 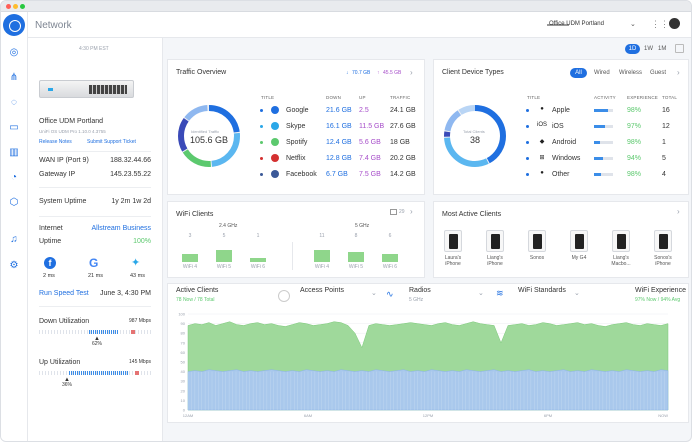 I want to click on range-1m-button: 1M, so click(x=662, y=49).